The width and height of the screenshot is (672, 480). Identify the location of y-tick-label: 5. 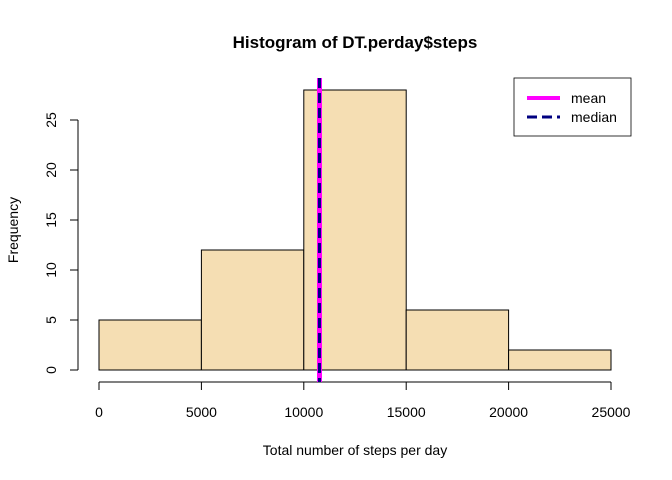
(51, 320).